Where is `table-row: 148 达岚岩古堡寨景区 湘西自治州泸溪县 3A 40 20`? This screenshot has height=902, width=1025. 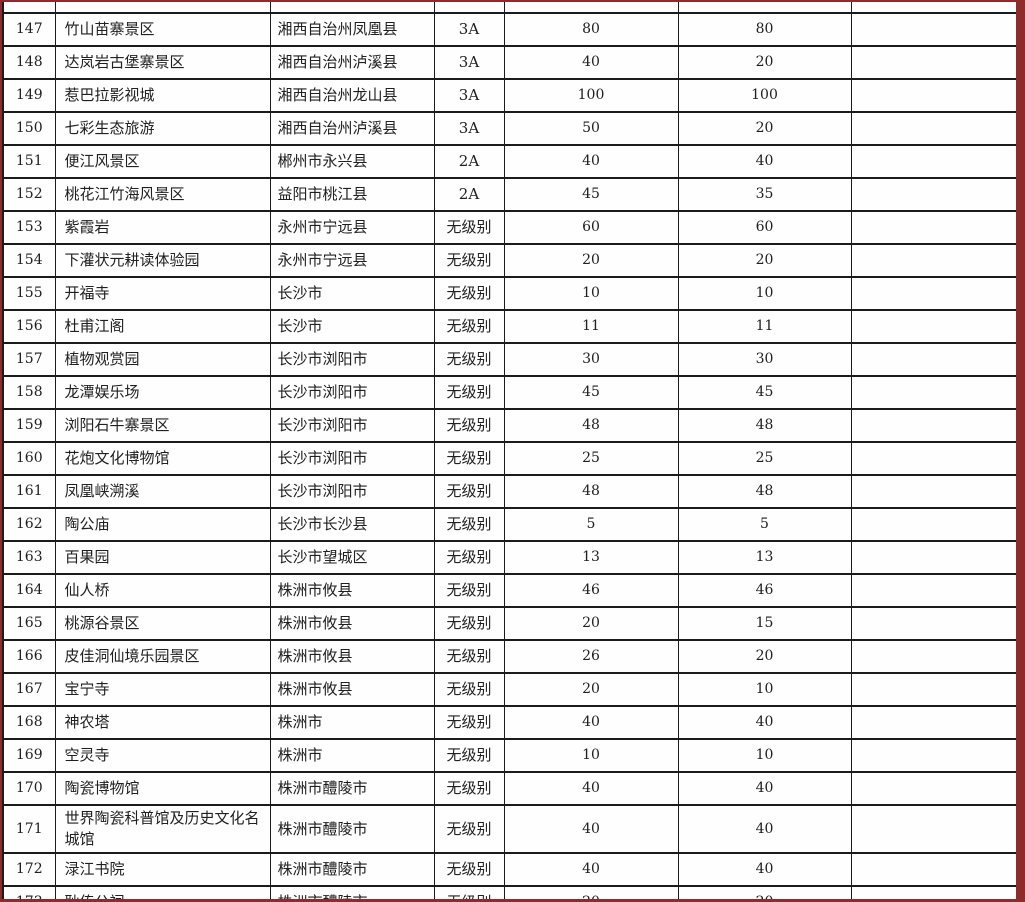 table-row: 148 达岚岩古堡寨景区 湘西自治州泸溪县 3A 40 20 is located at coordinates (509, 62).